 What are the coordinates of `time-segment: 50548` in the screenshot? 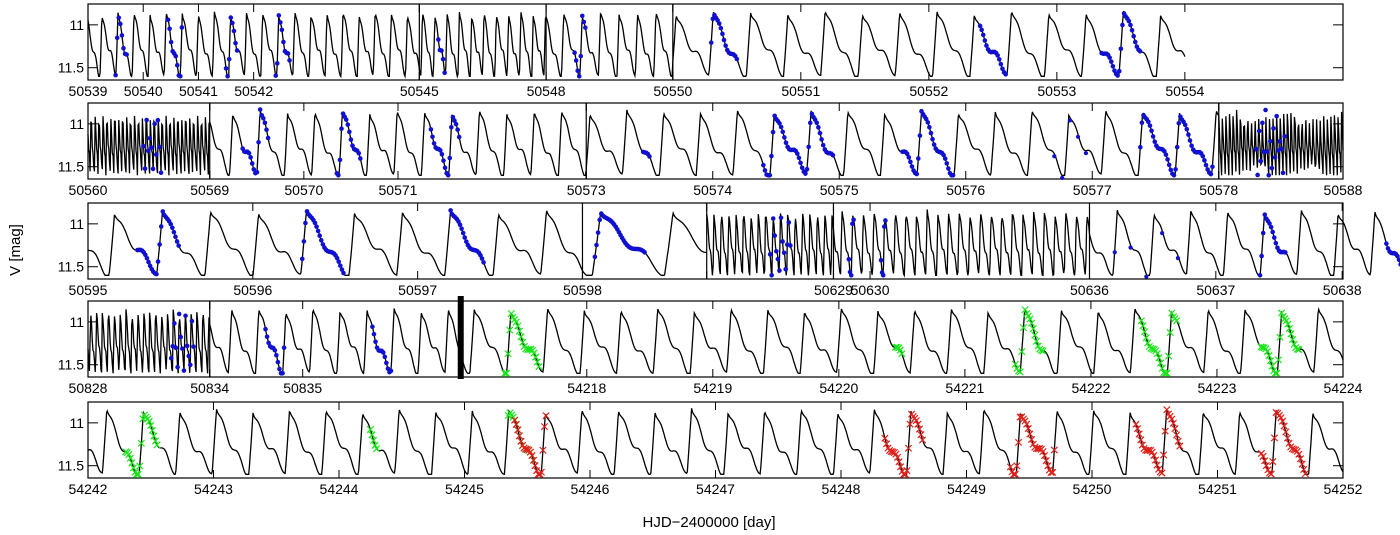 It's located at (492, 51).